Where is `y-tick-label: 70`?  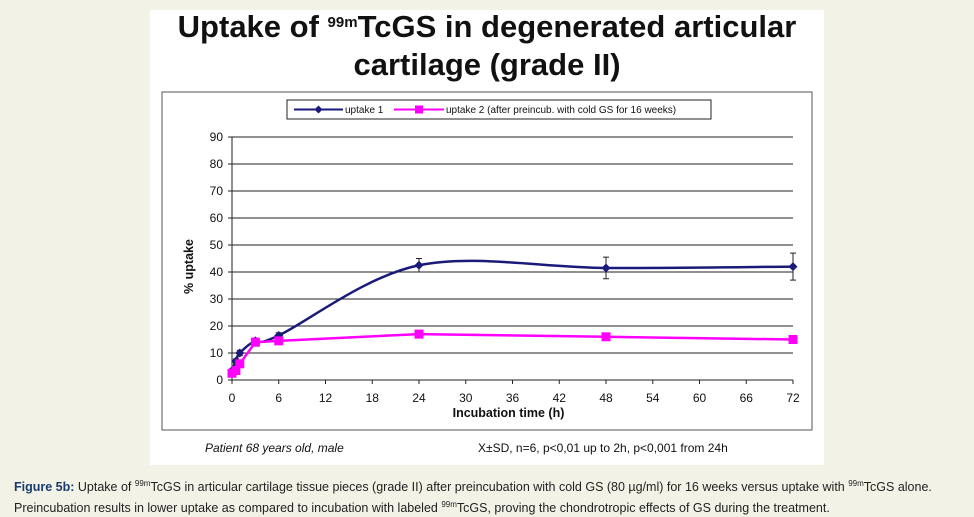
y-tick-label: 70 is located at coordinates (217, 191).